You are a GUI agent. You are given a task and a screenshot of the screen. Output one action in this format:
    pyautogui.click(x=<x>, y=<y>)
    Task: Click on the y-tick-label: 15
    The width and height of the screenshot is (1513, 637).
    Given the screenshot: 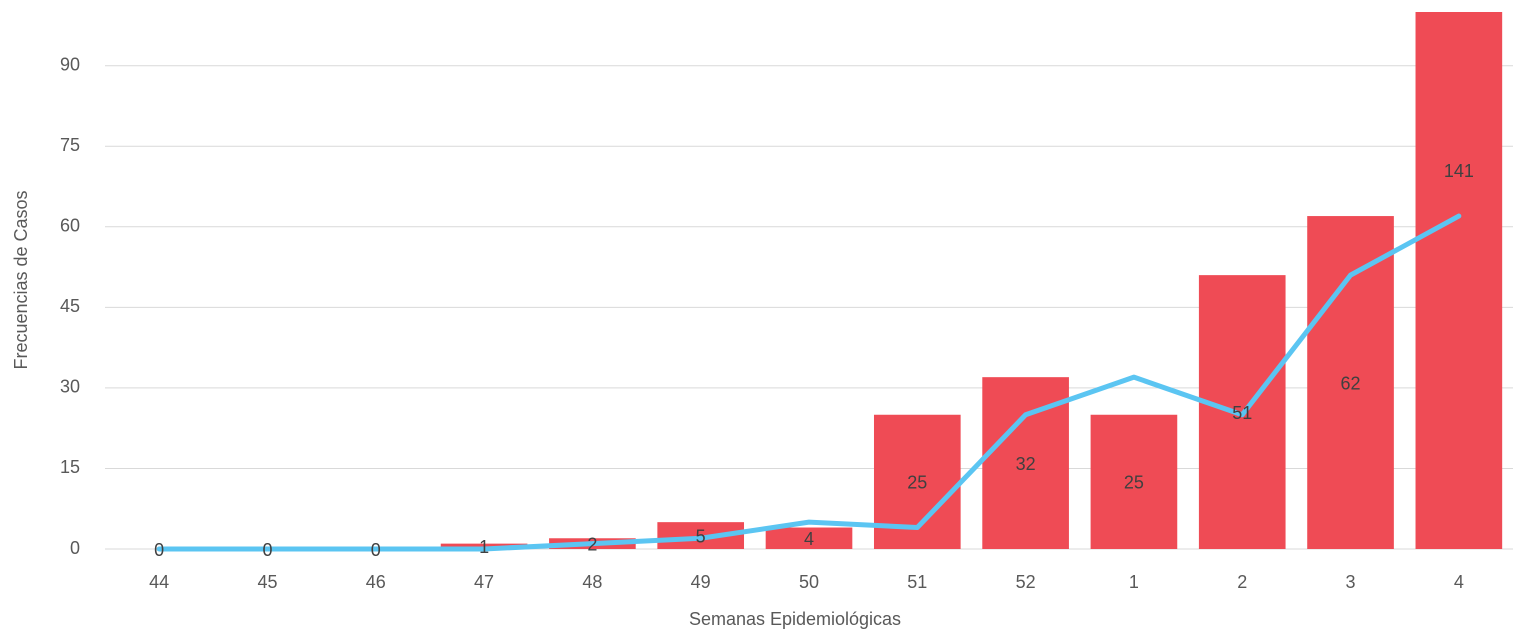 What is the action you would take?
    pyautogui.click(x=70, y=467)
    